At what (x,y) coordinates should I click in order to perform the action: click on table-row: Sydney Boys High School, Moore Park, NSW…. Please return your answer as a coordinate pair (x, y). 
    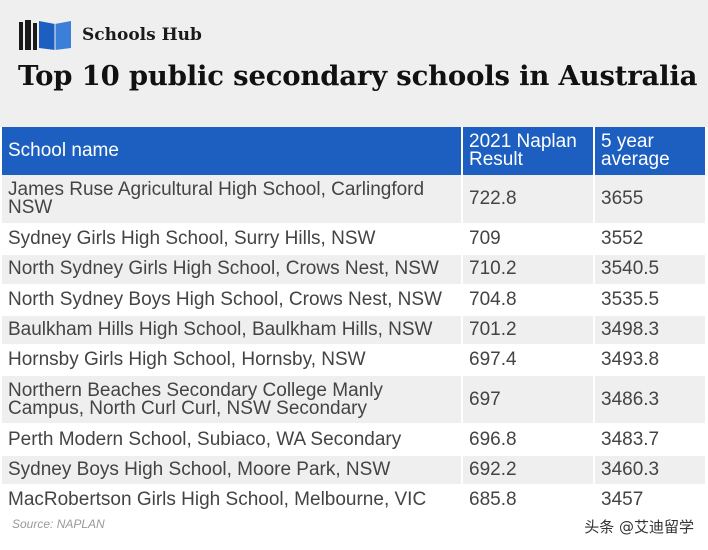
    Looking at the image, I should click on (353, 470).